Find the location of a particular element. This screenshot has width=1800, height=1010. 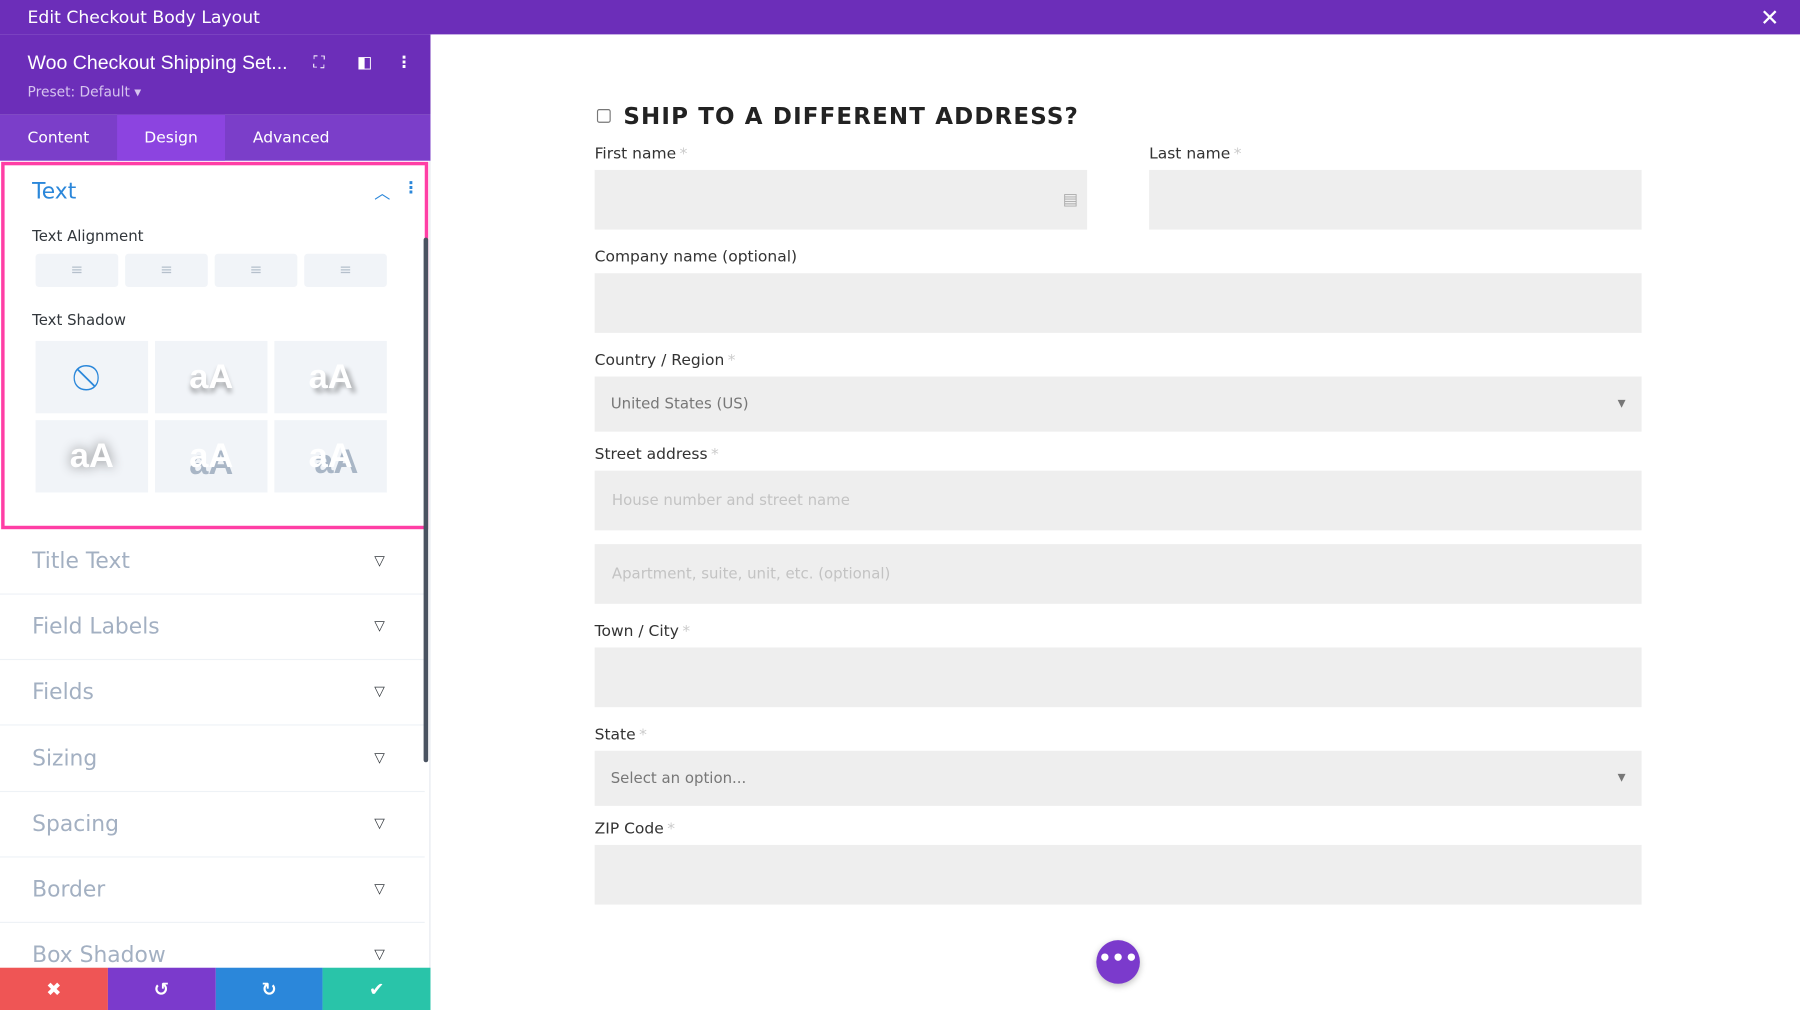

country-label: Country / Region * is located at coordinates (665, 360).